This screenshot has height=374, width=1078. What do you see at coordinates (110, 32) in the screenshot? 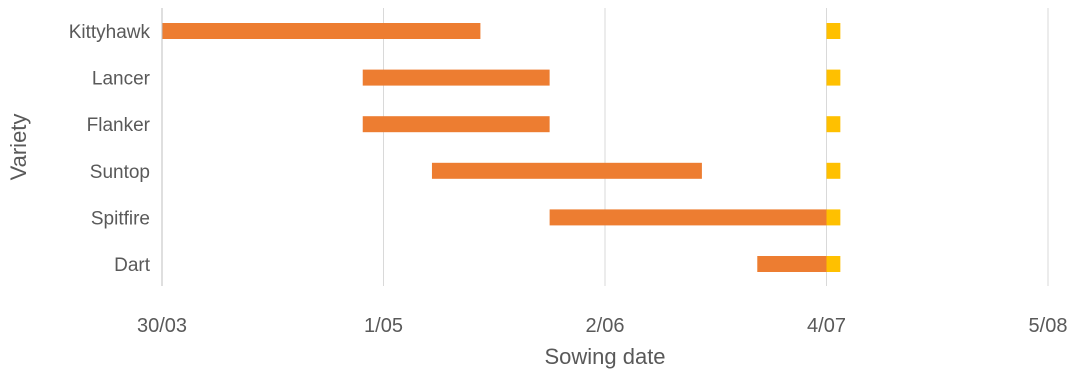
I see `y-tick-label: Kittyhawk` at bounding box center [110, 32].